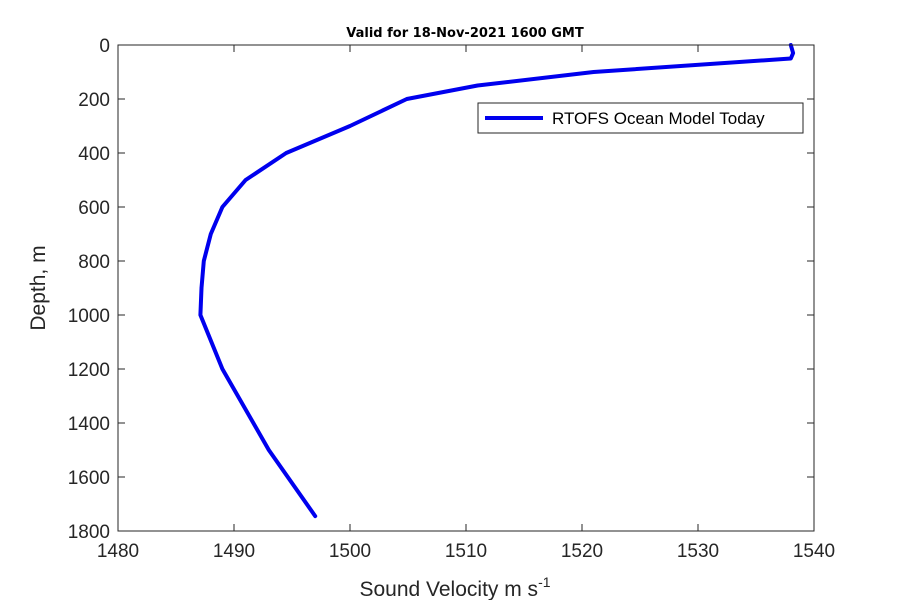  I want to click on x-axis-label-superscript: -1, so click(544, 582).